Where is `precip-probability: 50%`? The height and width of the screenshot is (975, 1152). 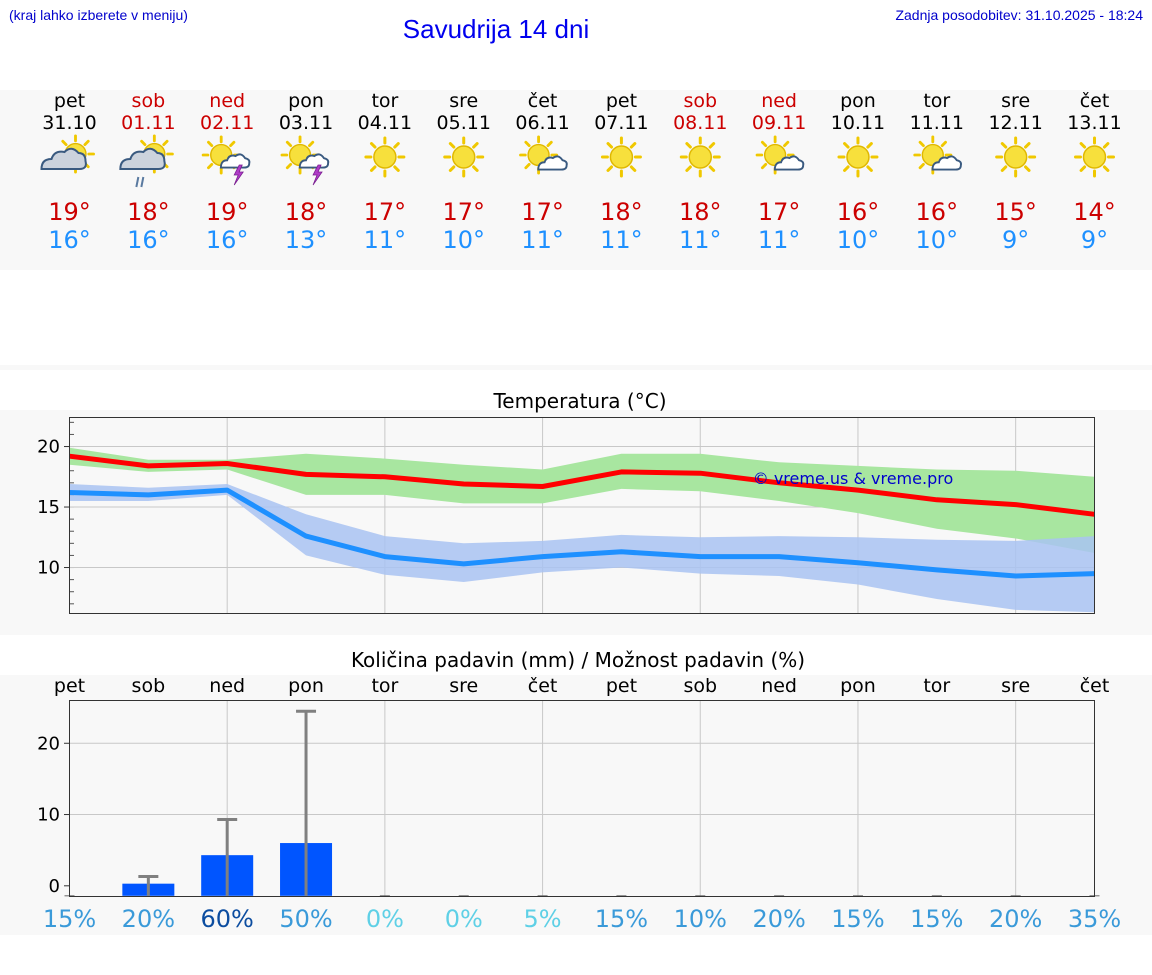 precip-probability: 50% is located at coordinates (305, 919).